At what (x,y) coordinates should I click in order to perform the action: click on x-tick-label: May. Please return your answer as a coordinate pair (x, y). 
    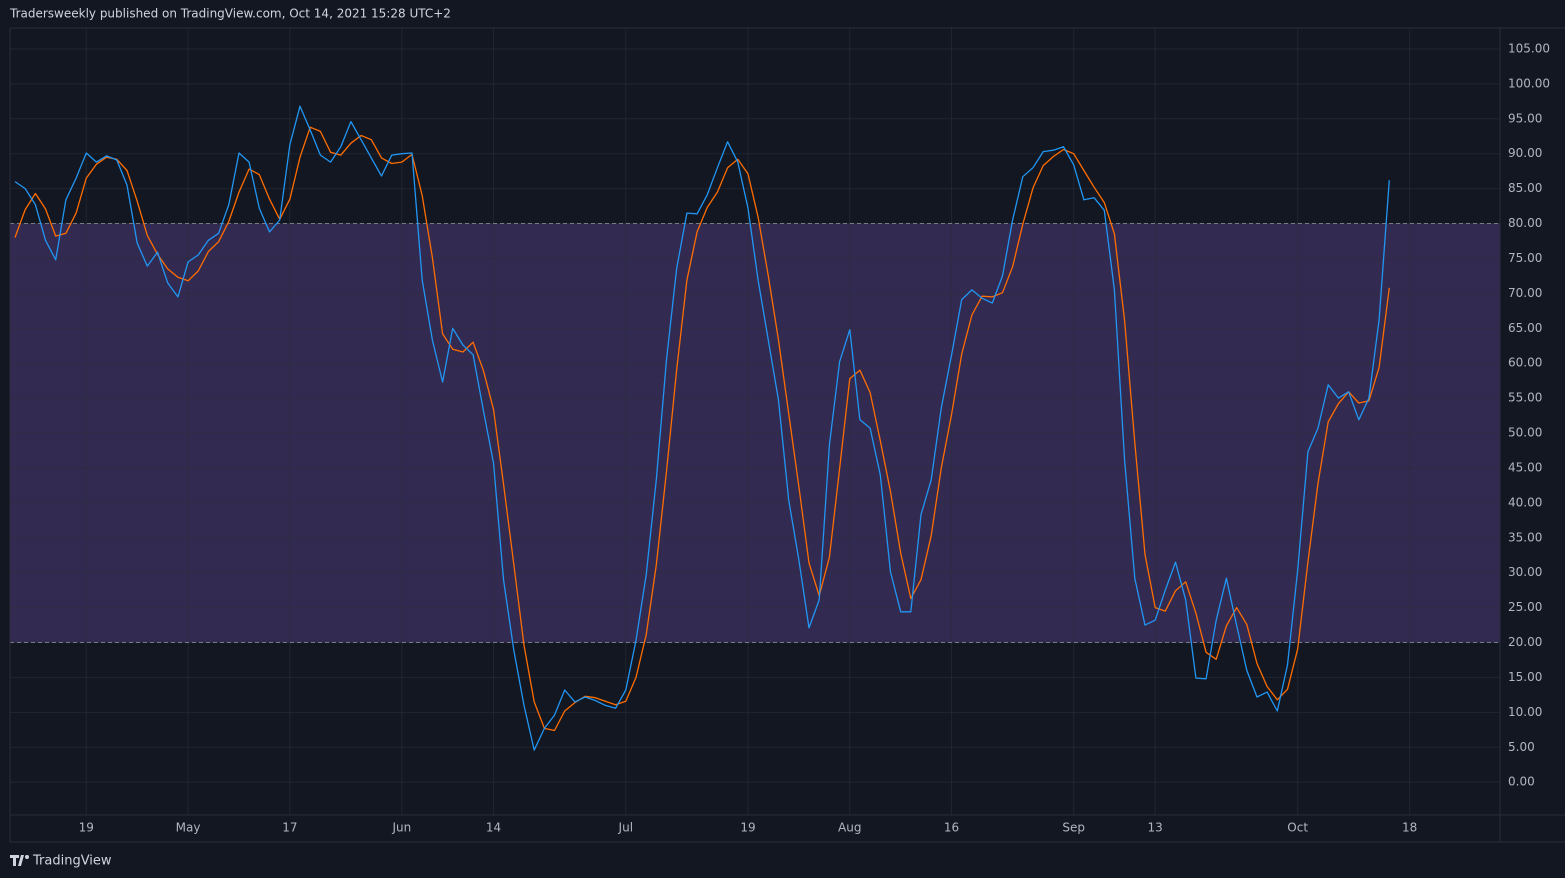
    Looking at the image, I should click on (188, 828).